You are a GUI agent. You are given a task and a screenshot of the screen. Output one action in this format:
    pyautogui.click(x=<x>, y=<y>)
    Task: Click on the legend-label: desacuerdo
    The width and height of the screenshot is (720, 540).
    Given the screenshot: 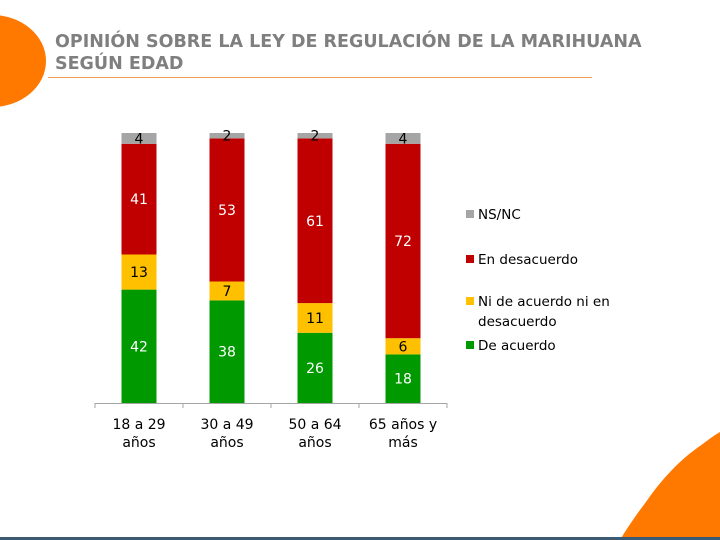 What is the action you would take?
    pyautogui.click(x=517, y=322)
    